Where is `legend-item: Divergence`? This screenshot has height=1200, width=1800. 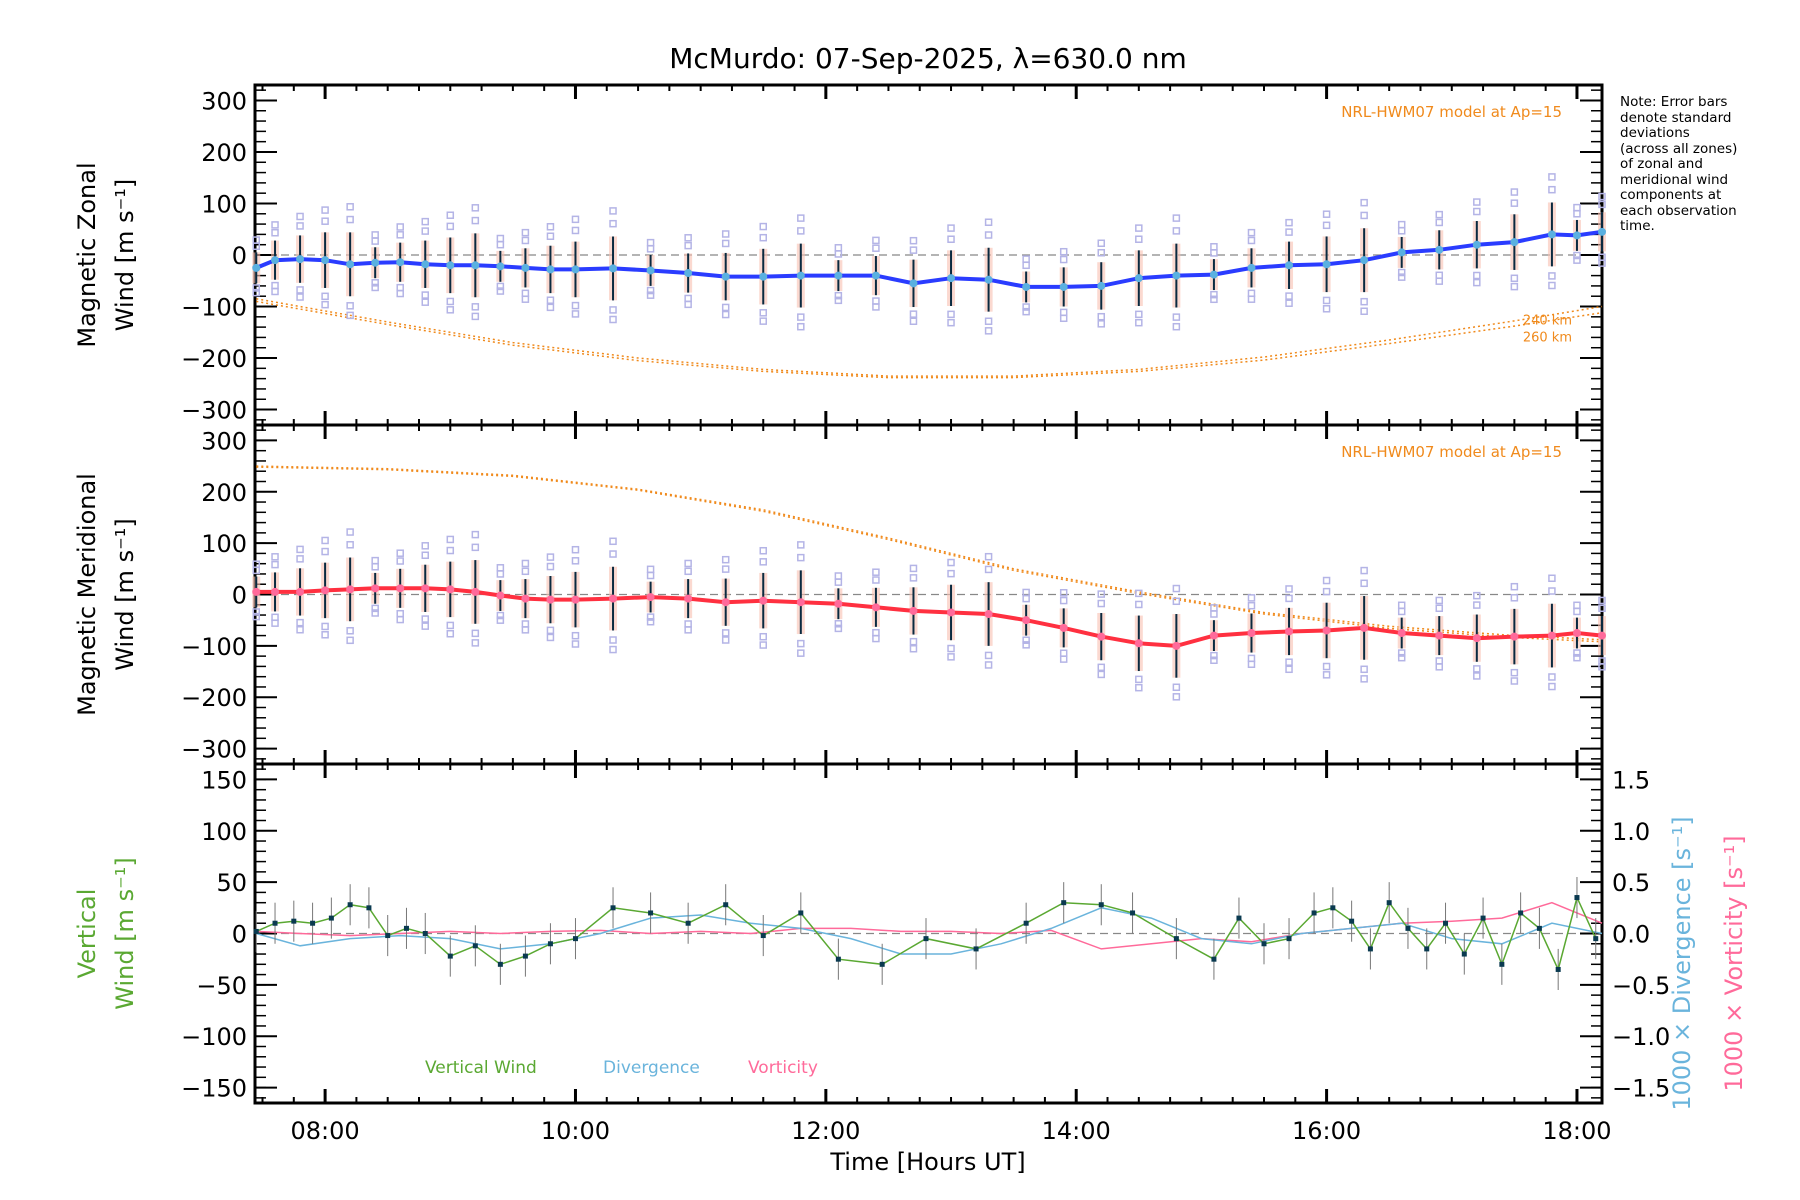
legend-item: Divergence is located at coordinates (651, 1068).